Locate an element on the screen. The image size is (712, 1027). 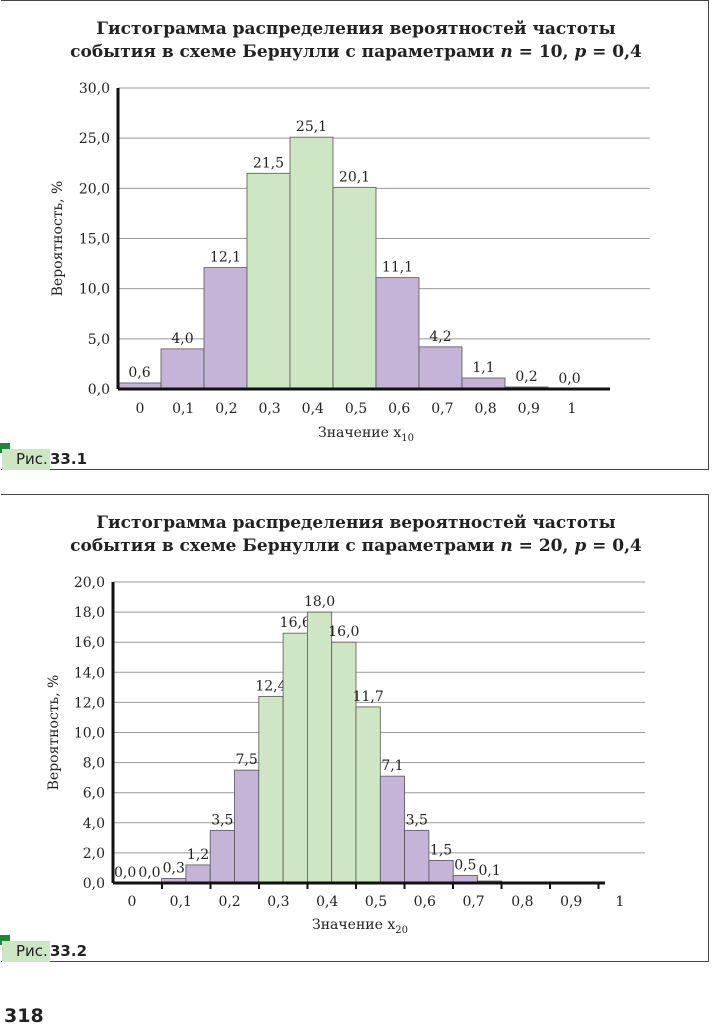
x-tick-label: 0,8 is located at coordinates (522, 902).